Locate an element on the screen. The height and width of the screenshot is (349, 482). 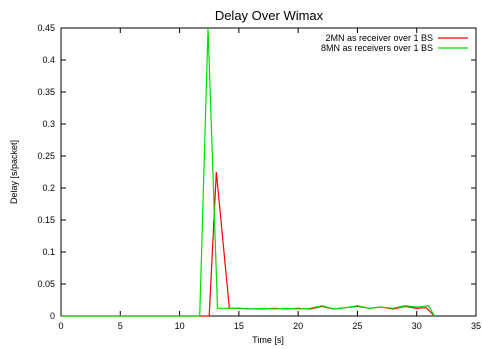
y-tick-label: 0.25 is located at coordinates (46, 156).